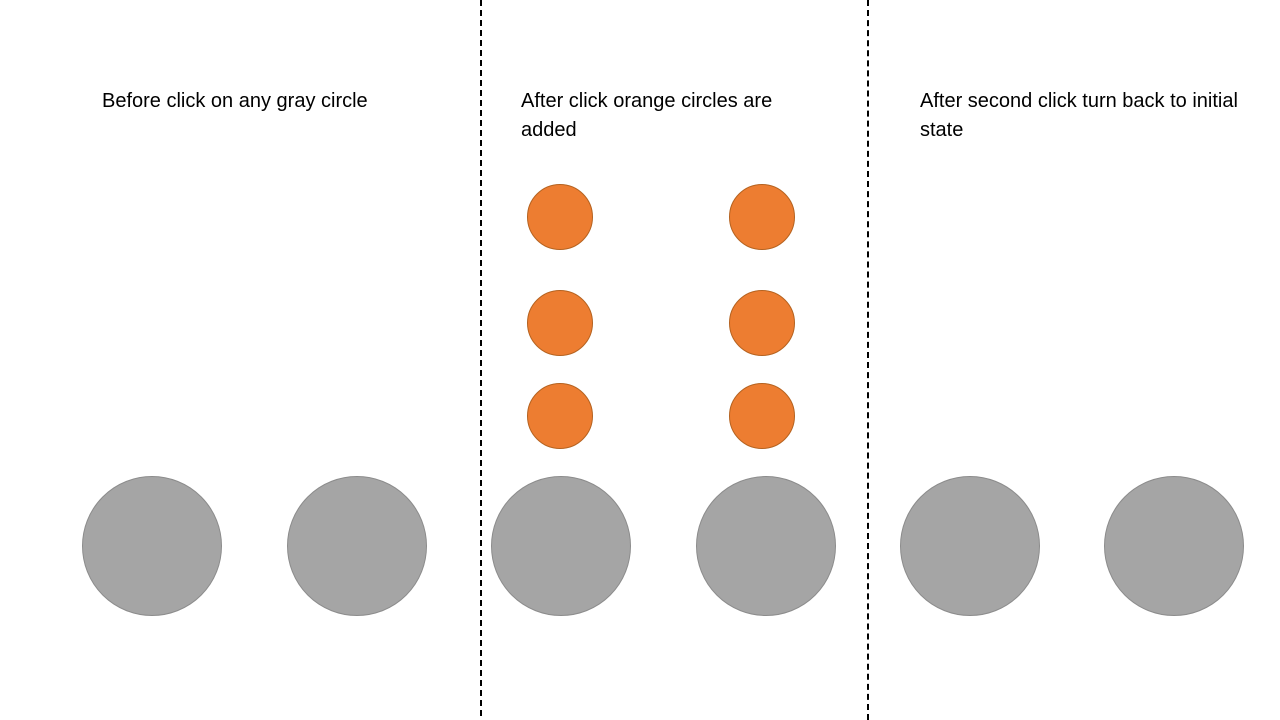  Describe the element at coordinates (481, 358) in the screenshot. I see `divider-left` at that location.